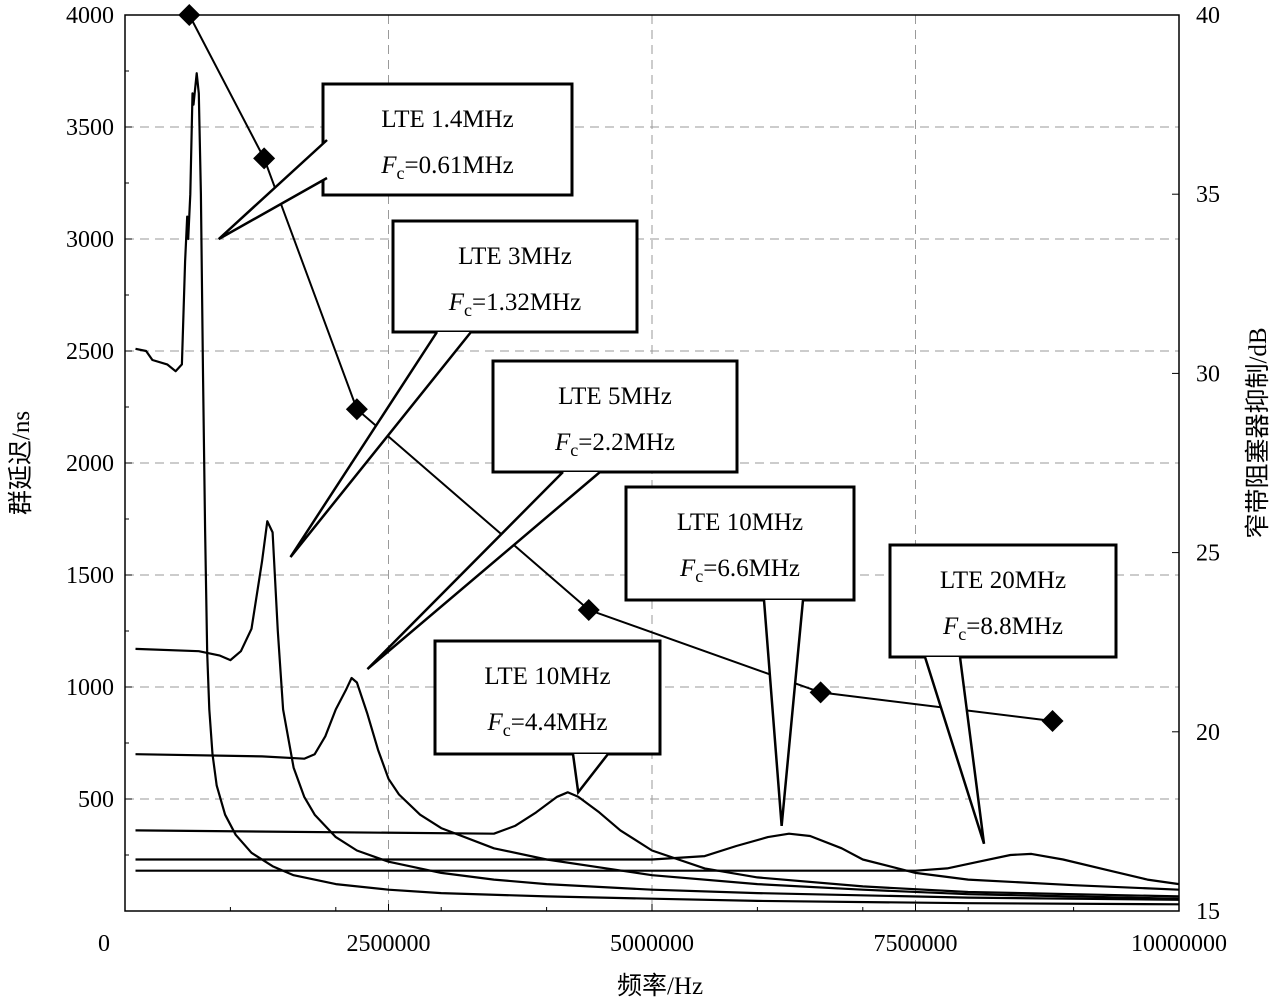 The image size is (1273, 1006). What do you see at coordinates (1208, 733) in the screenshot?
I see `y2-tick-label: 20` at bounding box center [1208, 733].